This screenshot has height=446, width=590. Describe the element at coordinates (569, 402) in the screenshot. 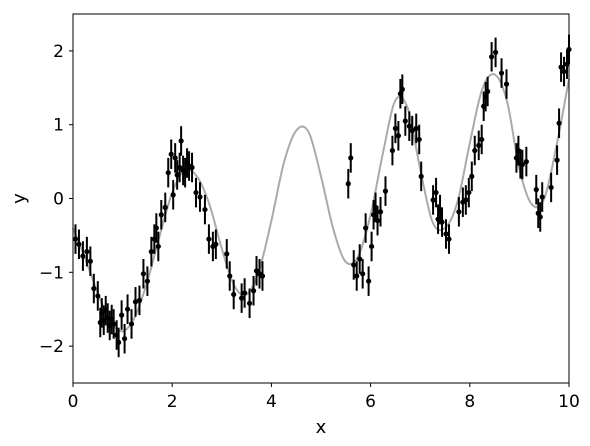

I see `x-tick-label: 10` at that location.